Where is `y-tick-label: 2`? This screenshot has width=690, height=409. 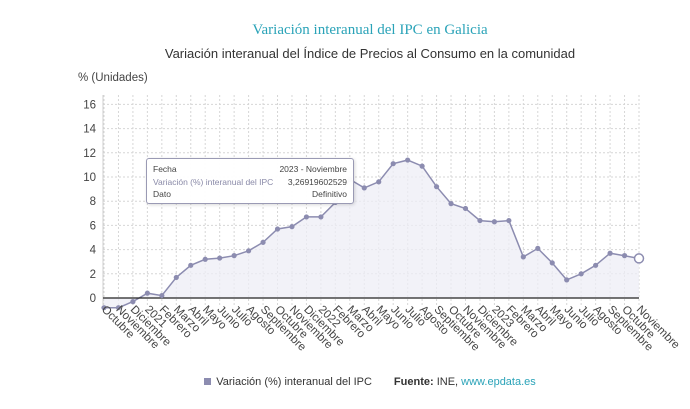
y-tick-label: 2 is located at coordinates (93, 275).